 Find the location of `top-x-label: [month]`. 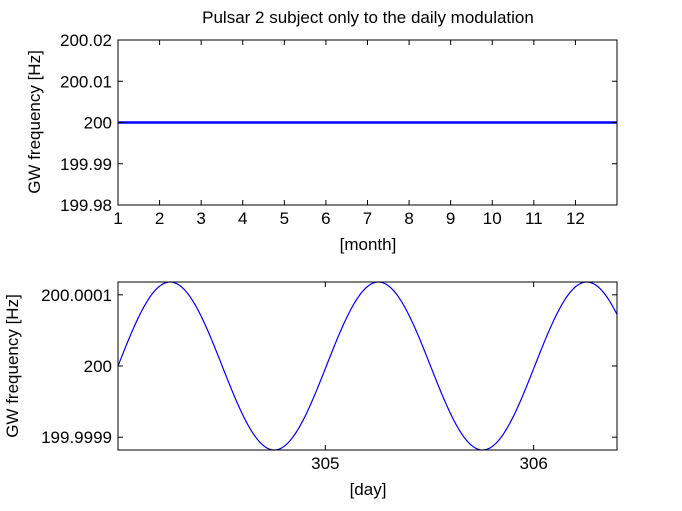

top-x-label: [month] is located at coordinates (368, 244).